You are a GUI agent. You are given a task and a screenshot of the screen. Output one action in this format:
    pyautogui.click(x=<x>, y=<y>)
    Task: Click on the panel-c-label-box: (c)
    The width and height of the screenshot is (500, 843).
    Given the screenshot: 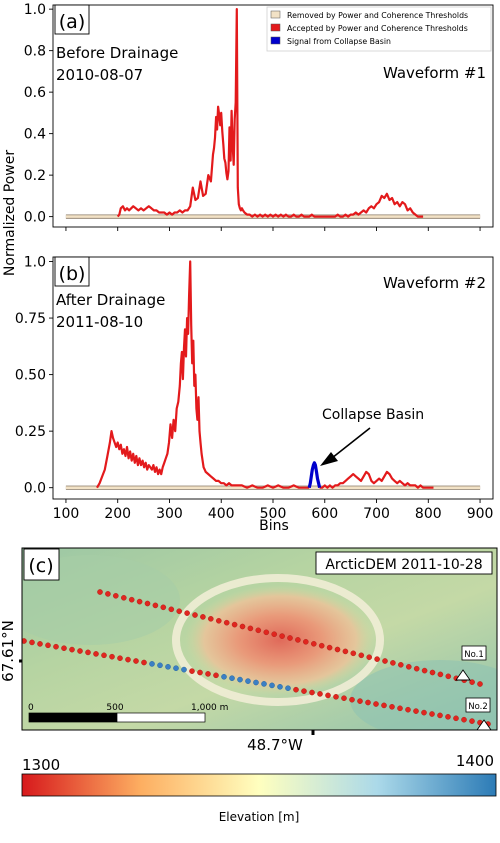 What is the action you would take?
    pyautogui.click(x=41, y=564)
    